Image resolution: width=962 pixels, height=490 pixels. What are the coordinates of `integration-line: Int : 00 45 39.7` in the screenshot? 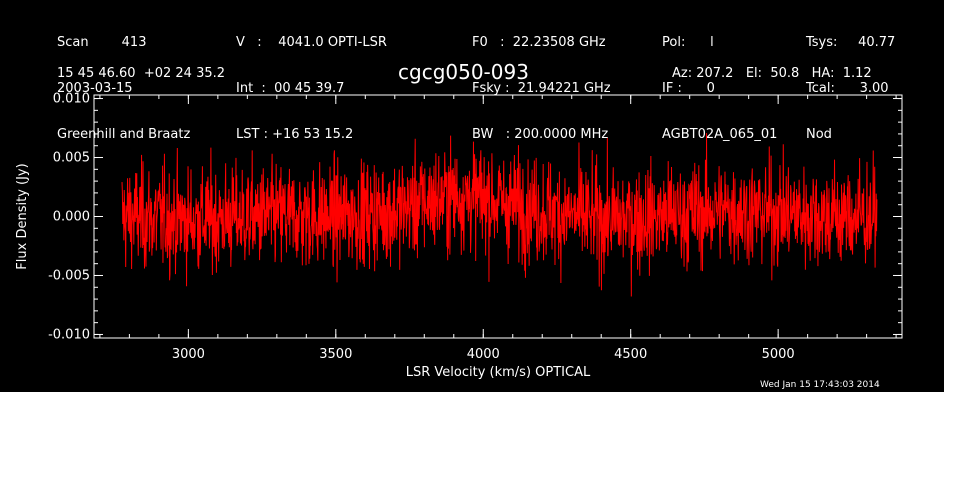 It's located at (290, 88).